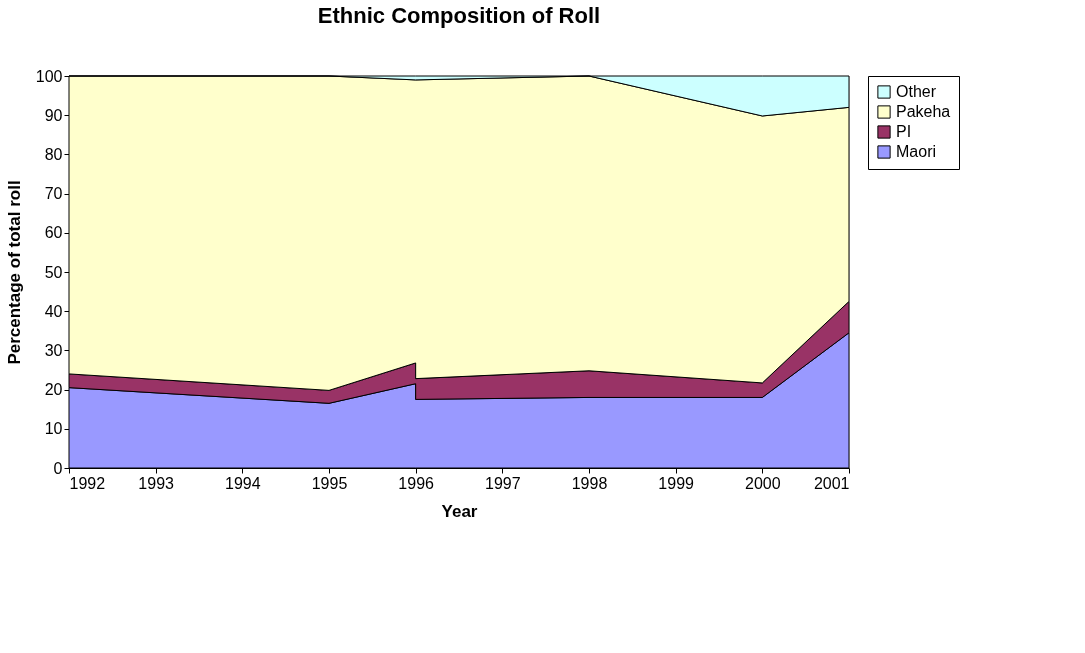 The height and width of the screenshot is (653, 1085). Describe the element at coordinates (459, 511) in the screenshot. I see `x-axis-title: Year` at that location.